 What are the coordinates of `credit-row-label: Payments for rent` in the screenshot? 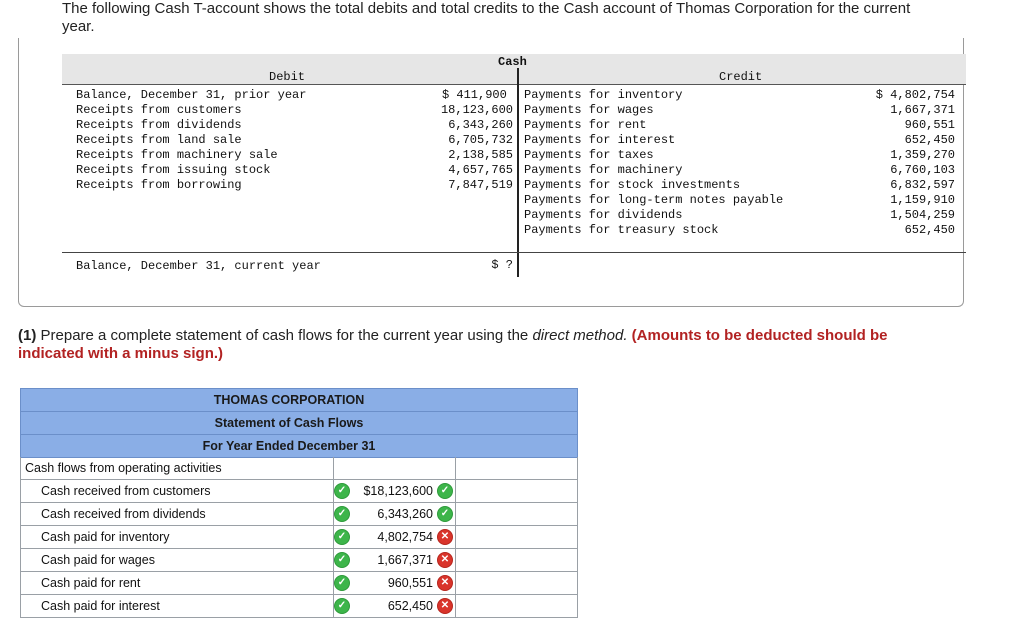 It's located at (585, 125).